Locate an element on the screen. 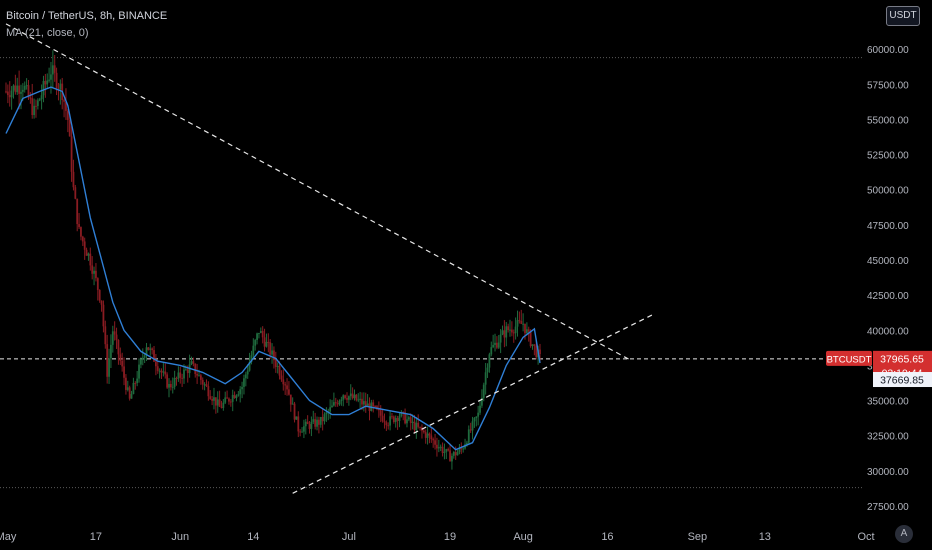 Image resolution: width=932 pixels, height=550 pixels. ma-legend: MA (21, close, 0) is located at coordinates (47, 33).